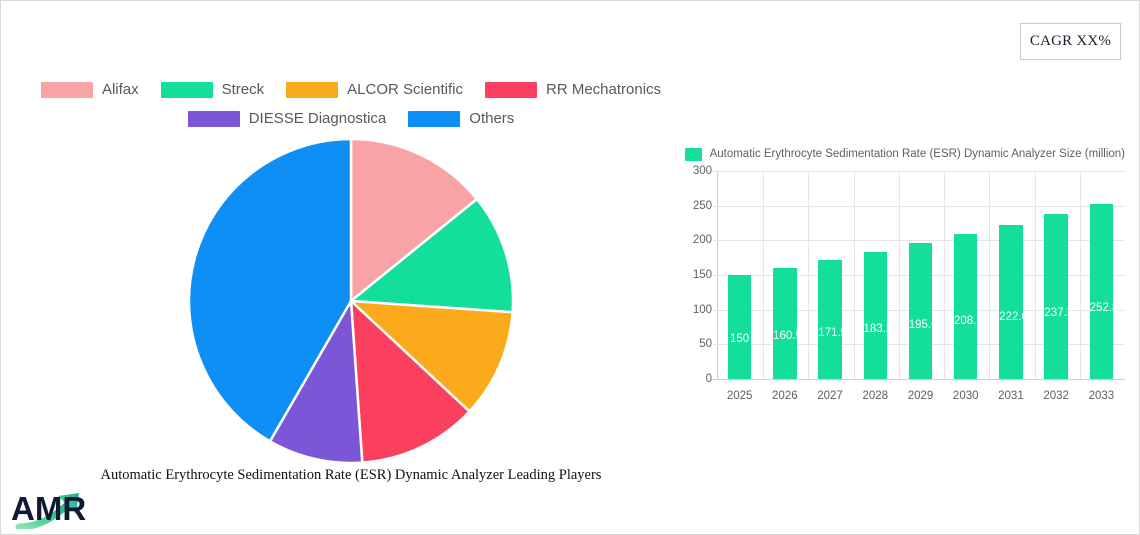  I want to click on x-axis-tick-label: 2028, so click(875, 396).